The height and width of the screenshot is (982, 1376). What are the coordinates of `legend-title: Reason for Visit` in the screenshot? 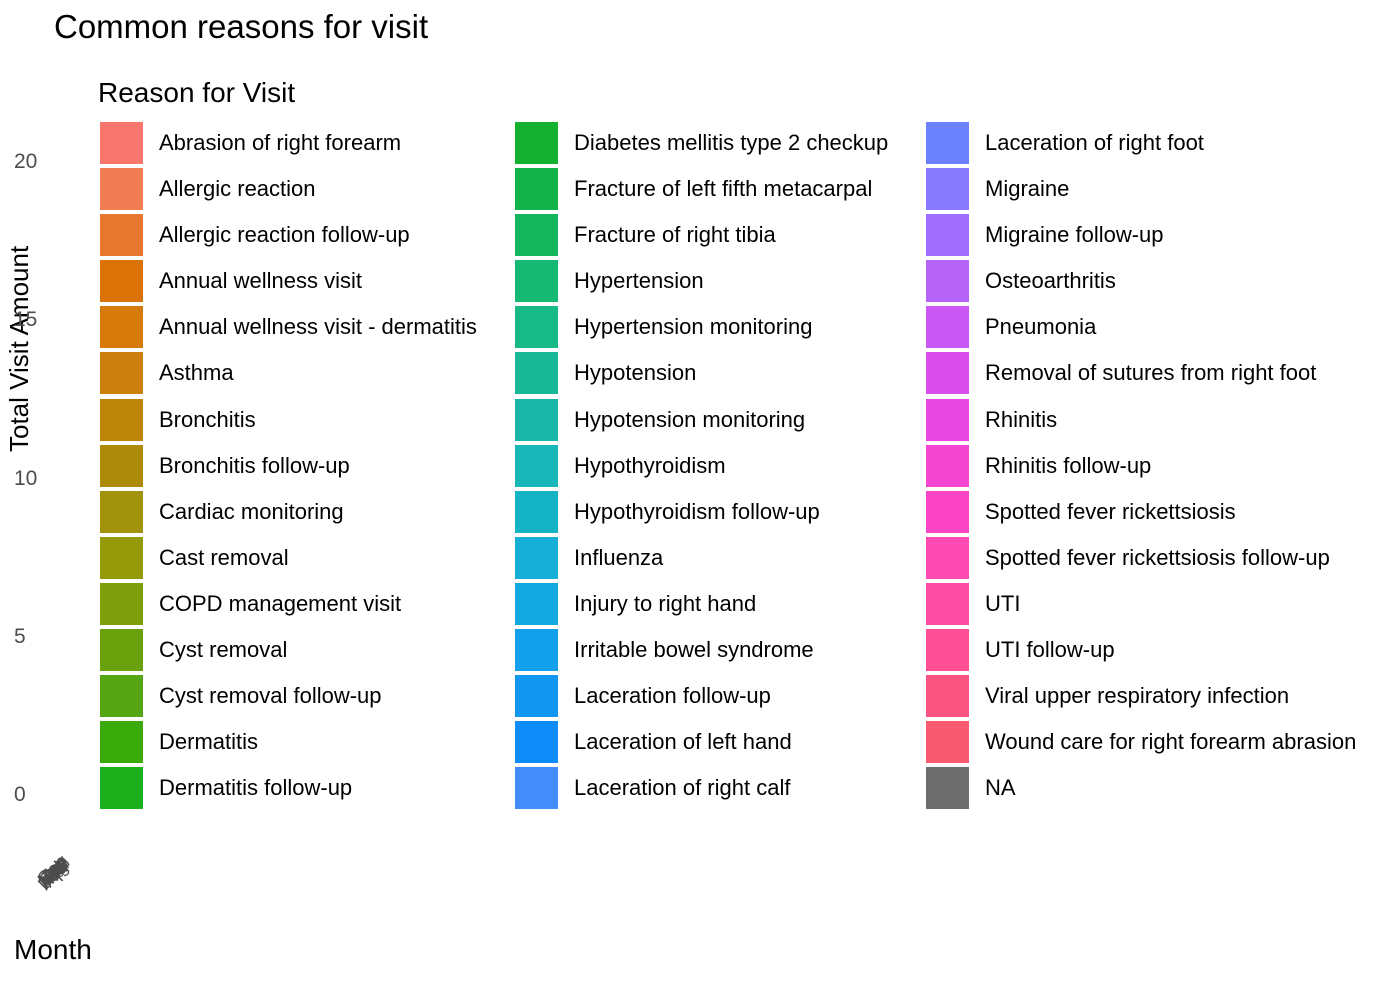 It's located at (197, 92).